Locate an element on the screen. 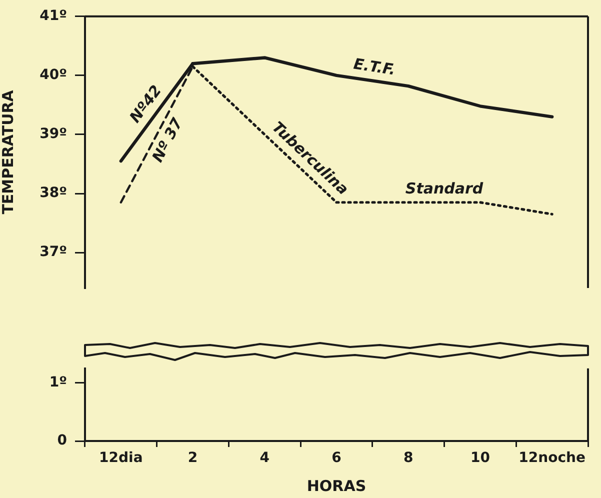 Image resolution: width=601 pixels, height=498 pixels. y-tick-label: 37º is located at coordinates (54, 252).